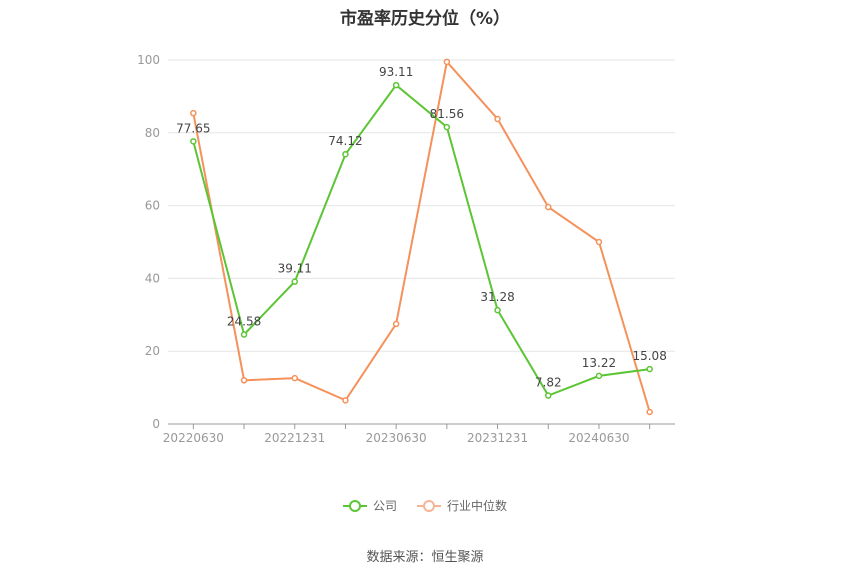 The height and width of the screenshot is (575, 850). Describe the element at coordinates (193, 438) in the screenshot. I see `x-tick-label: 20220630` at that location.